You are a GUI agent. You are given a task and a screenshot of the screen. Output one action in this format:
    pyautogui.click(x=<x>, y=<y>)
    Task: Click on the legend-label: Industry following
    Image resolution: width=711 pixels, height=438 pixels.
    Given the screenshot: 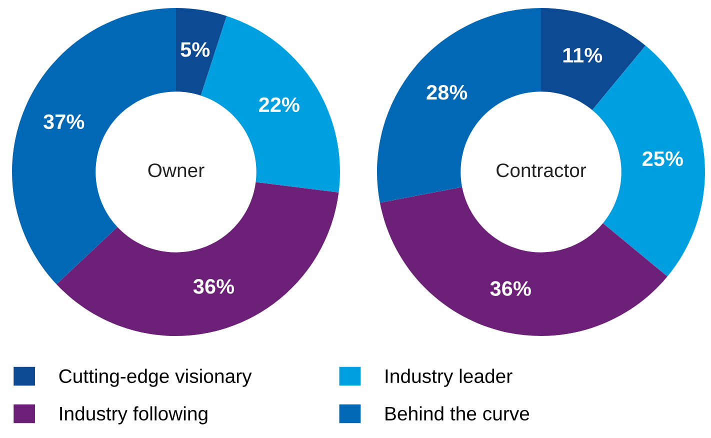 What is the action you would take?
    pyautogui.click(x=134, y=415)
    